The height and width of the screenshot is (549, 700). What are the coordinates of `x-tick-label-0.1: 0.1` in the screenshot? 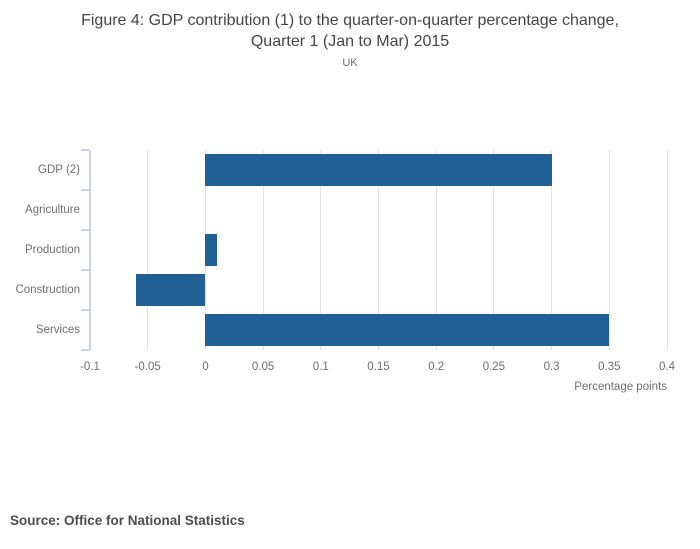 It's located at (320, 367).